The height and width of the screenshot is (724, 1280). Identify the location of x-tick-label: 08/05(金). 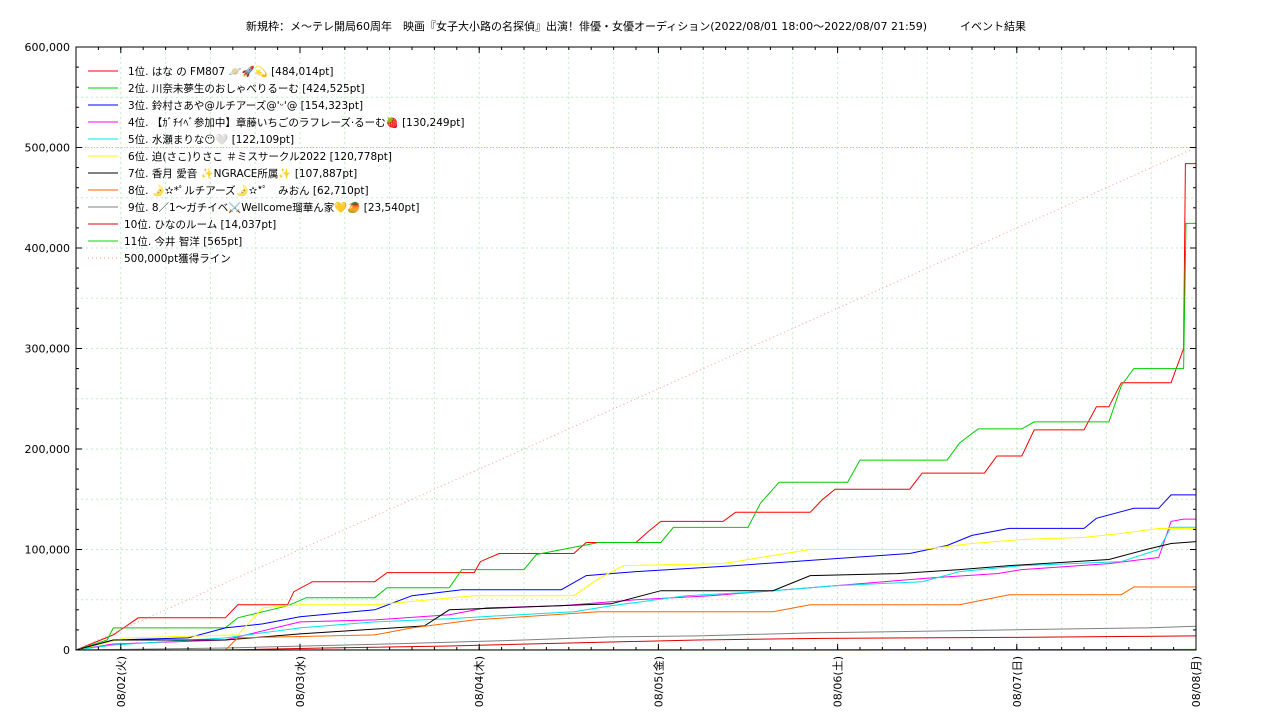
(658, 681).